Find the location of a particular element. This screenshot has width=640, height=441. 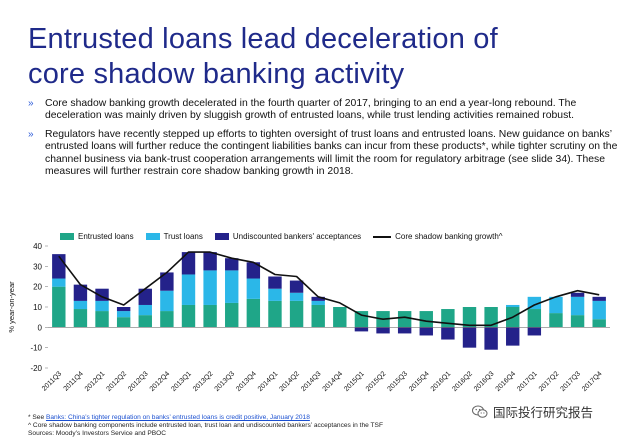

bar-undiscounted-2014Q2 is located at coordinates (296, 286).